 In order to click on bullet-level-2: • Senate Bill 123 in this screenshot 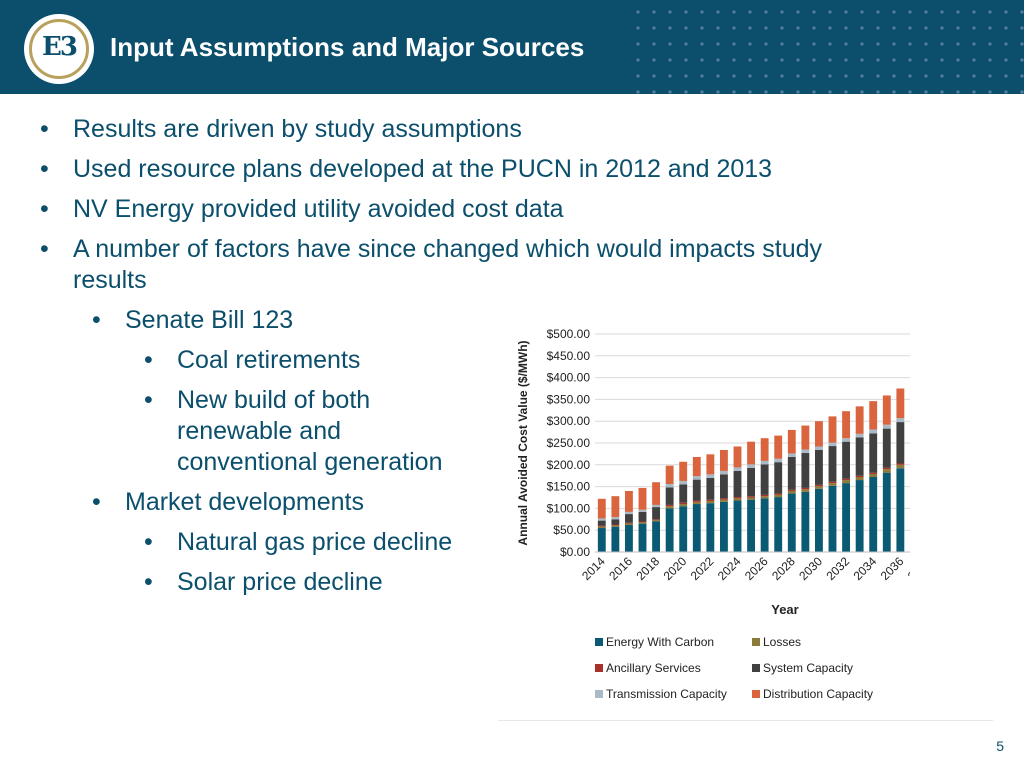, I will do `click(455, 320)`.